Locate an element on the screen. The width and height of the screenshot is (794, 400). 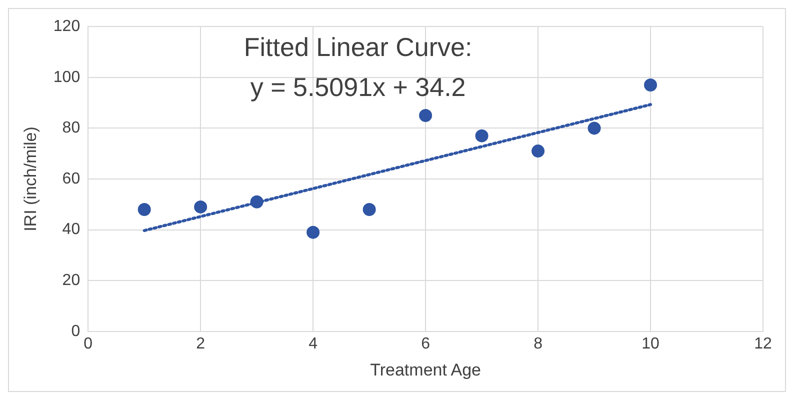
y-tick-label: 40 is located at coordinates (71, 229).